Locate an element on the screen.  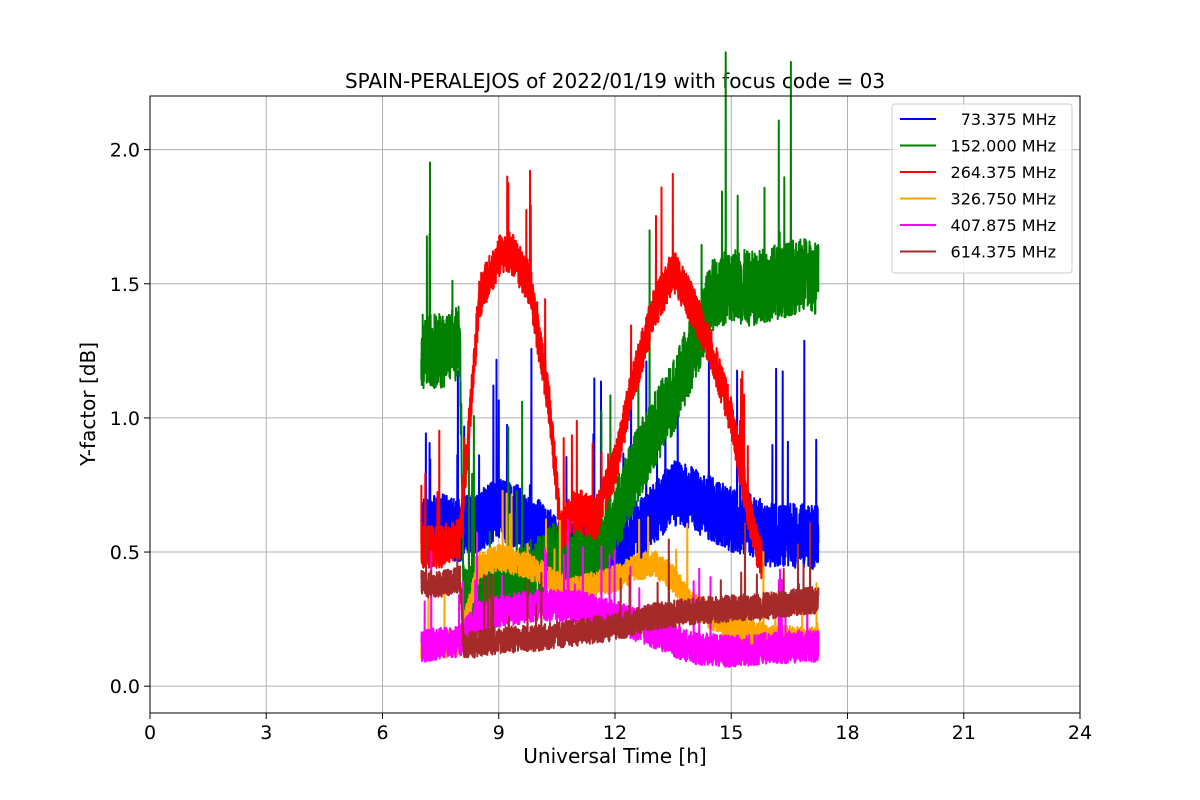
legend-label: 264.375 MHz is located at coordinates (1003, 172).